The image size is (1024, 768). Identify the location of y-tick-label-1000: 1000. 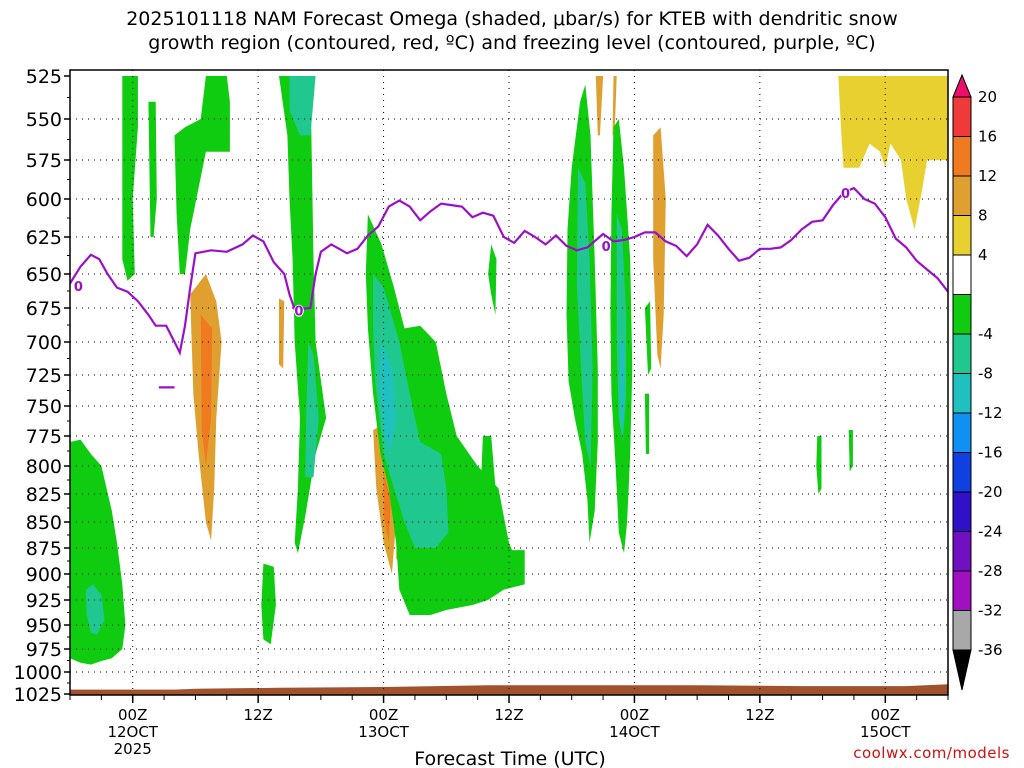
(38, 673).